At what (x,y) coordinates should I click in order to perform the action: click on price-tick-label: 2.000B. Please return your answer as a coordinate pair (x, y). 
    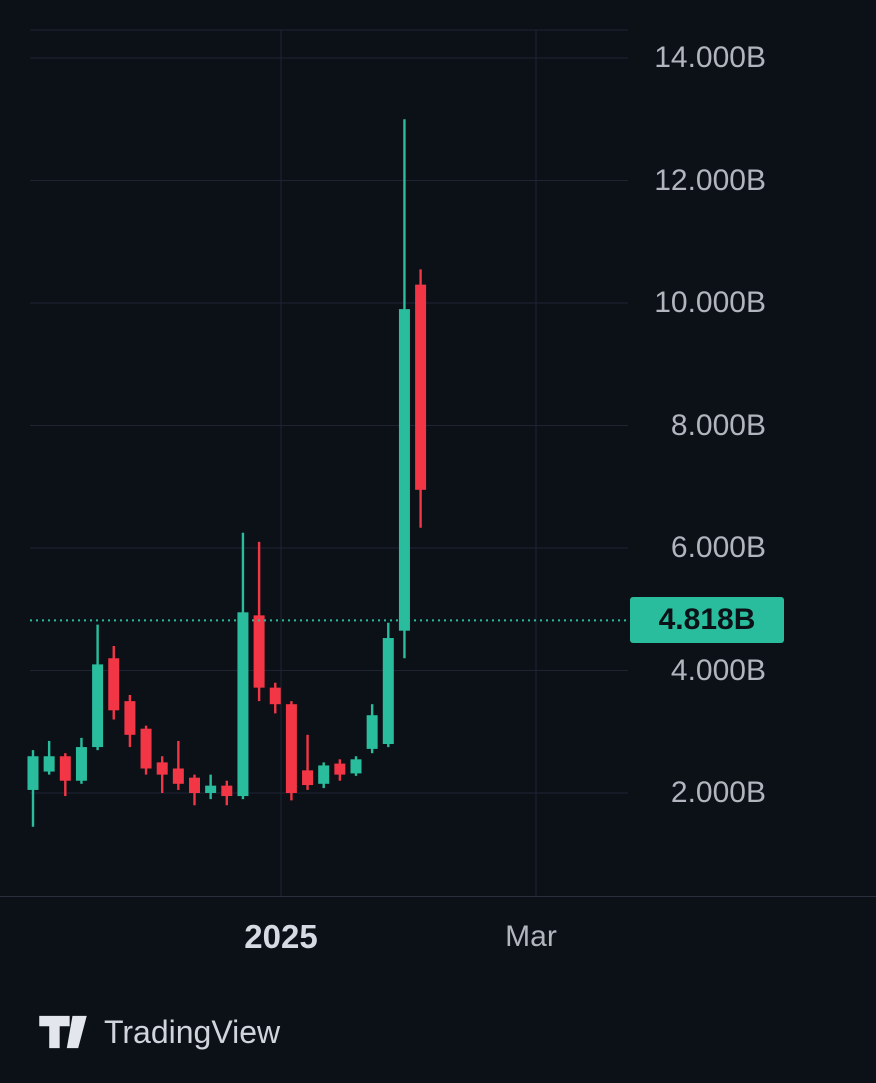
    Looking at the image, I should click on (718, 792).